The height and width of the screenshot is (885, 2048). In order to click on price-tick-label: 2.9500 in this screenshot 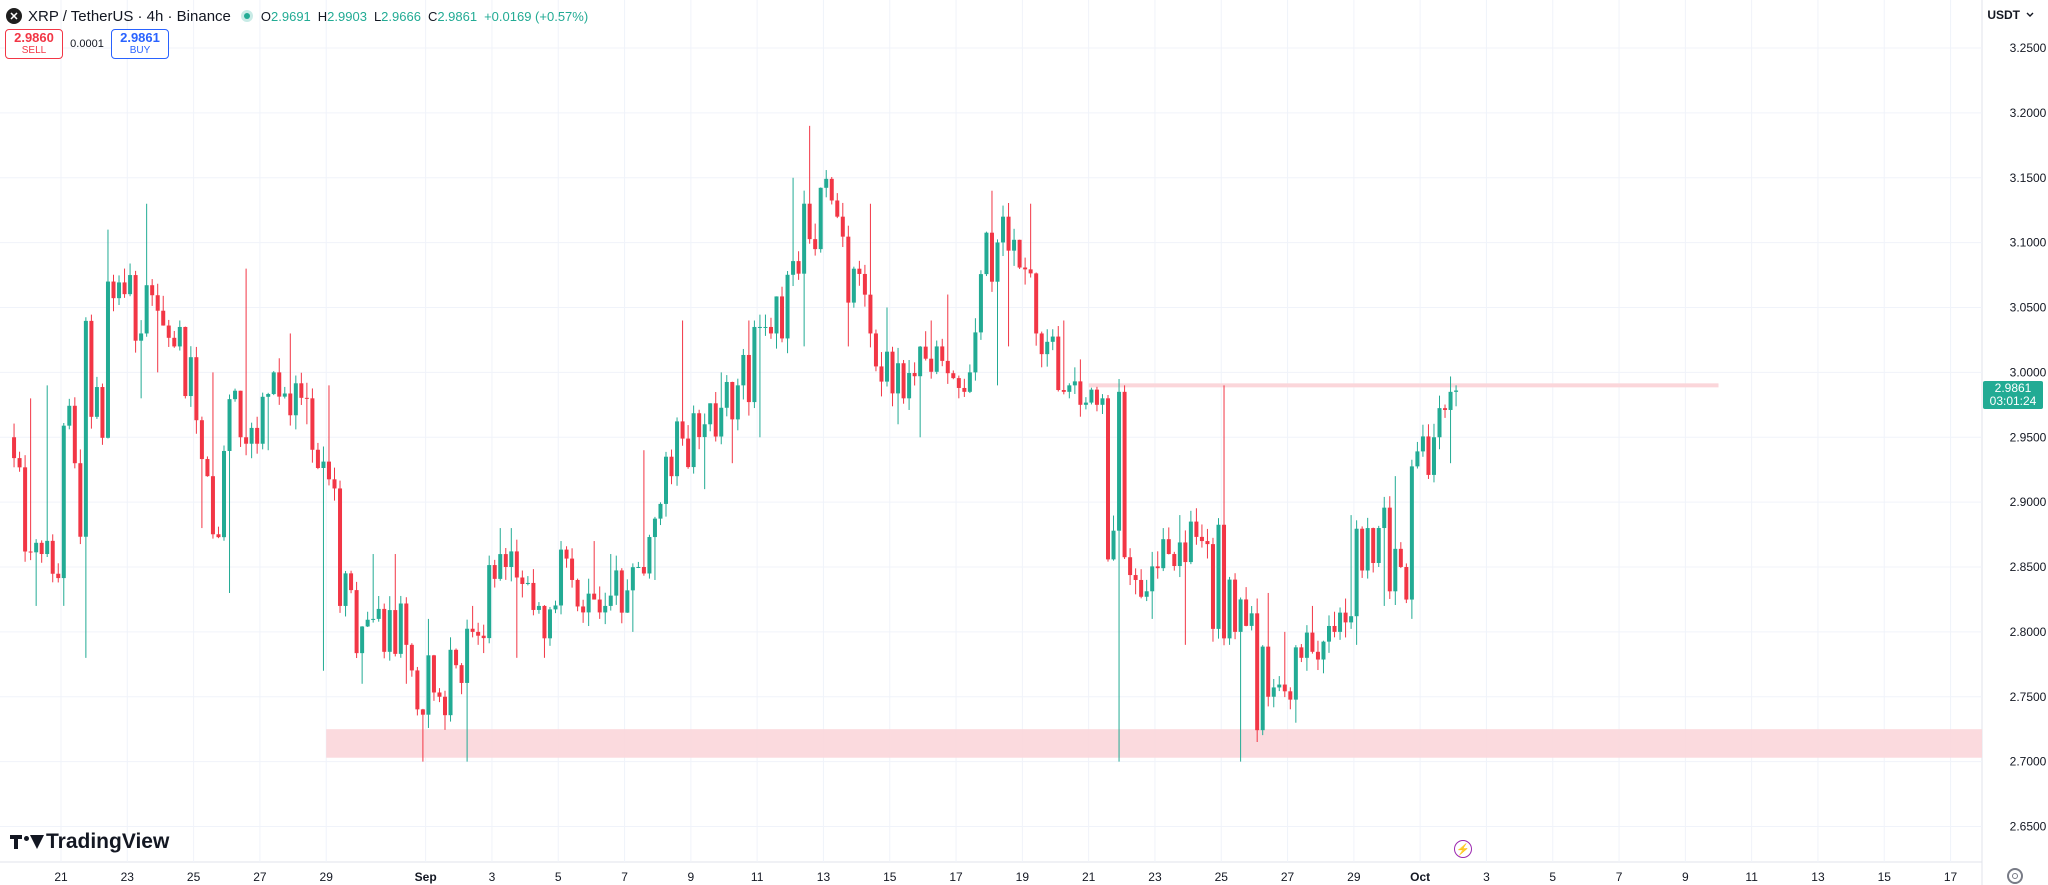, I will do `click(2028, 437)`.